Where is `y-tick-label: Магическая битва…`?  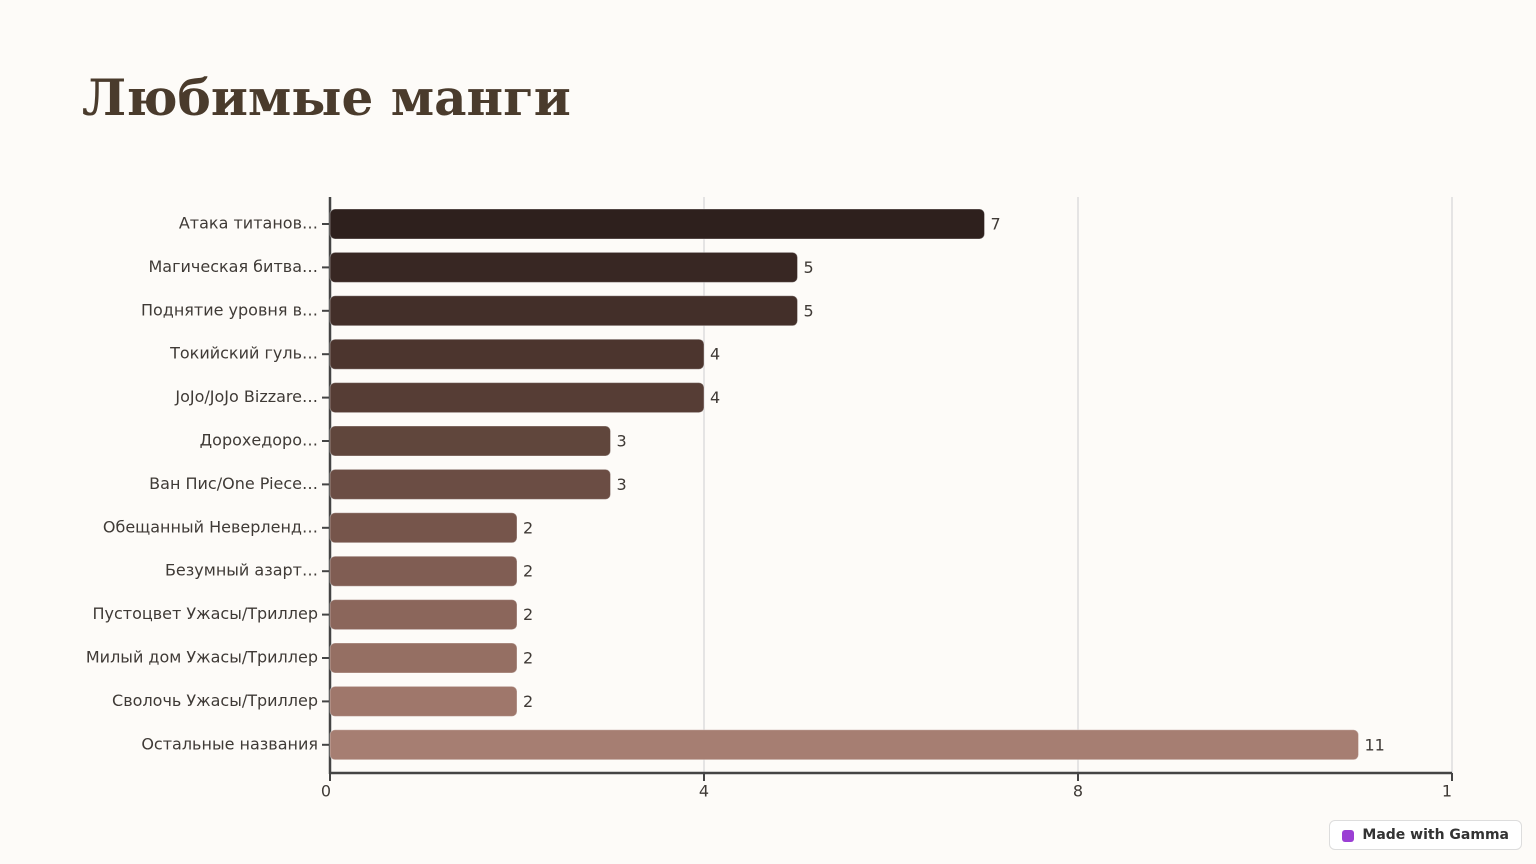
y-tick-label: Магическая битва… is located at coordinates (233, 266).